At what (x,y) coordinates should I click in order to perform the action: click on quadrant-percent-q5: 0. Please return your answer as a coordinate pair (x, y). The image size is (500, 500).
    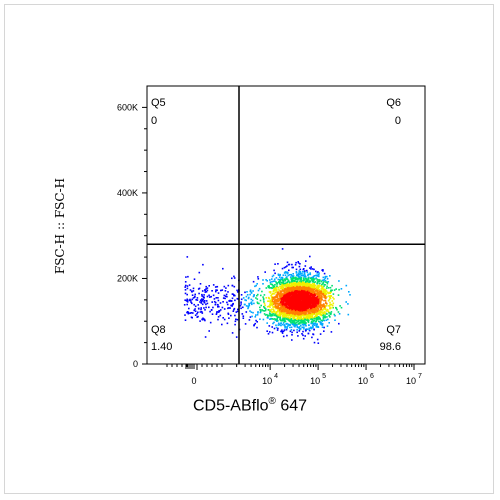
    Looking at the image, I should click on (154, 121).